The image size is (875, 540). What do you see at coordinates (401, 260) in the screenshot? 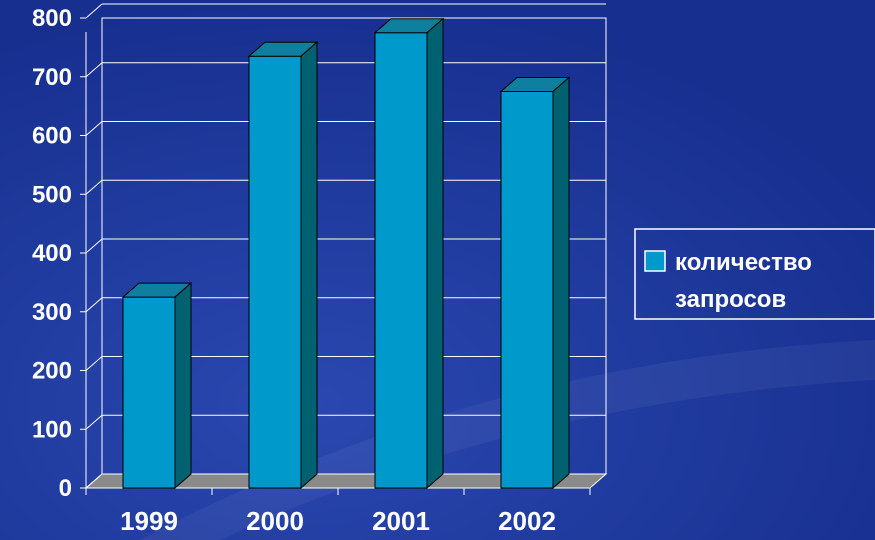
I see `bar-2001` at bounding box center [401, 260].